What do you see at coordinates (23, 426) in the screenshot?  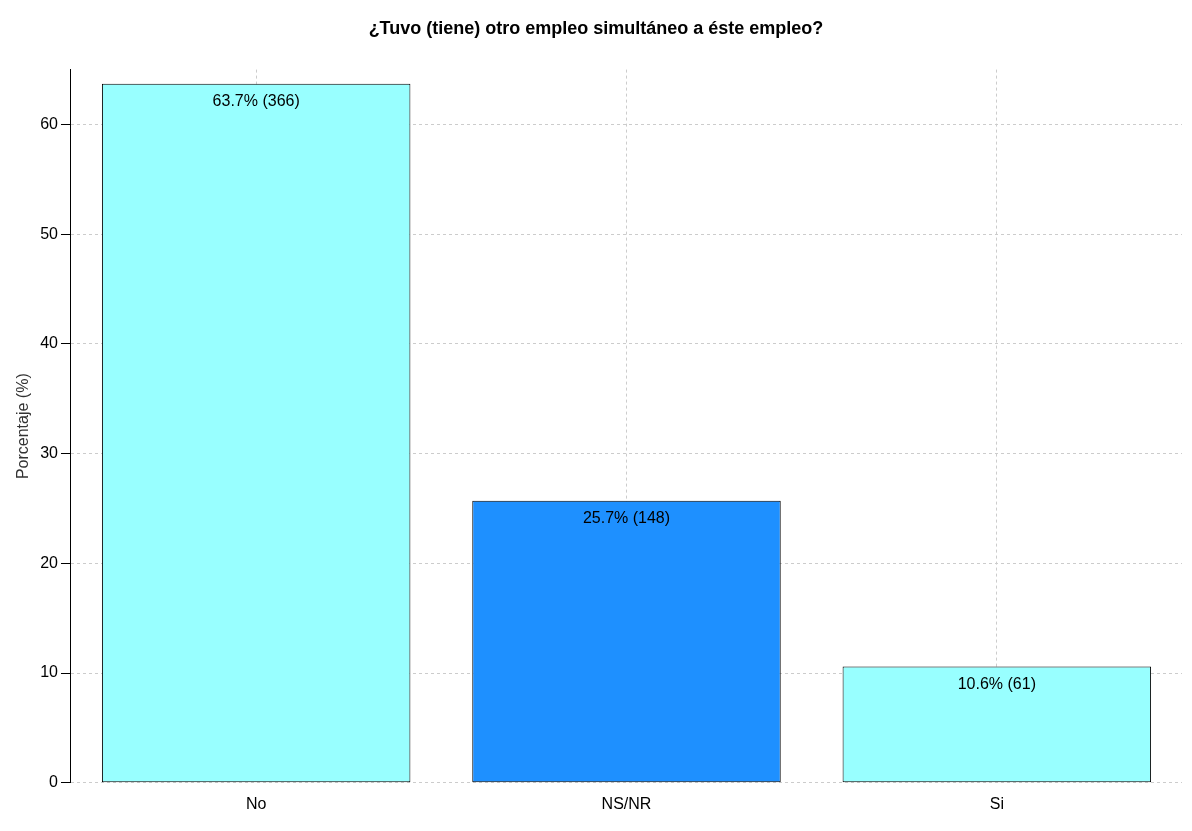 I see `y-axis-title: Porcentaje (%)` at bounding box center [23, 426].